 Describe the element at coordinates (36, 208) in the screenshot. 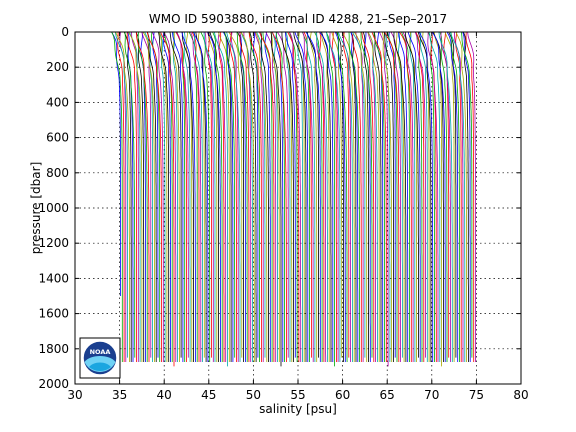

I see `y-axis-label: pressure [dbar]` at that location.